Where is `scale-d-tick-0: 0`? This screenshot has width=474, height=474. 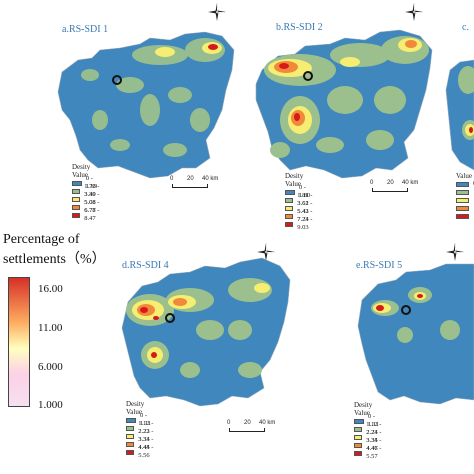 scale-d-tick-0: 0 is located at coordinates (229, 423).